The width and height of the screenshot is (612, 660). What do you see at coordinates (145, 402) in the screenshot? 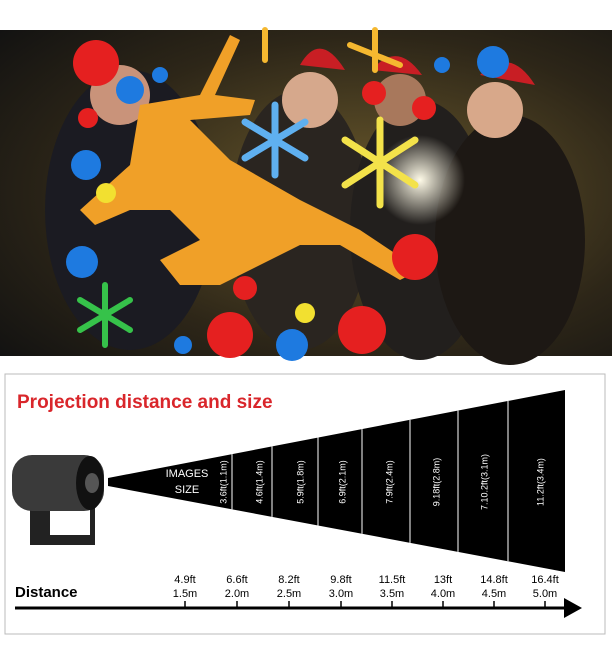
I see `diagram-title: Projection distance and size` at bounding box center [145, 402].